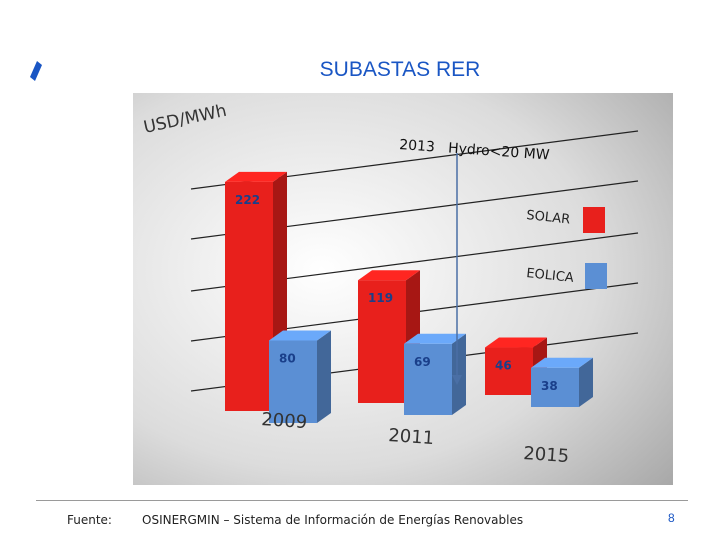  I want to click on bar-top-solar-2011, so click(389, 275).